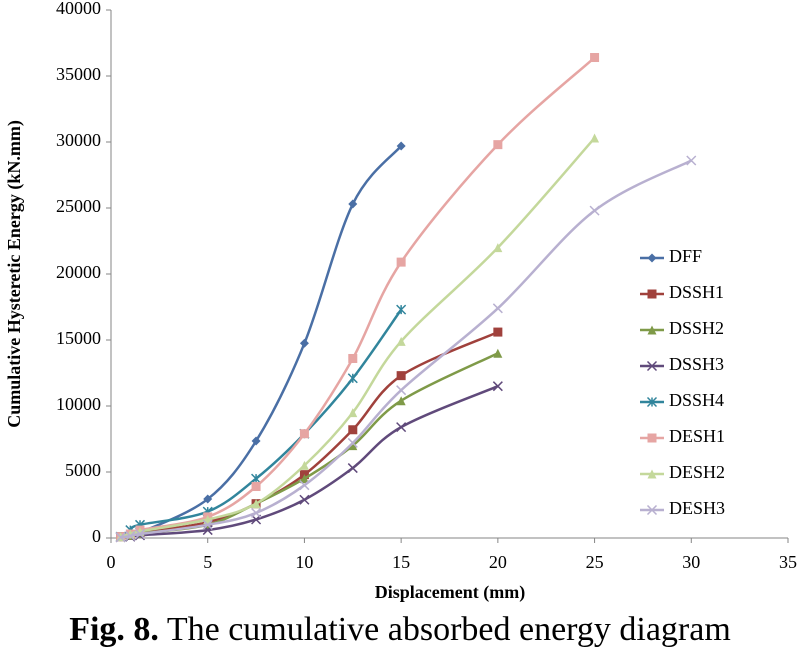 Image resolution: width=800 pixels, height=652 pixels. Describe the element at coordinates (498, 562) in the screenshot. I see `x-tick-label: 20` at that location.